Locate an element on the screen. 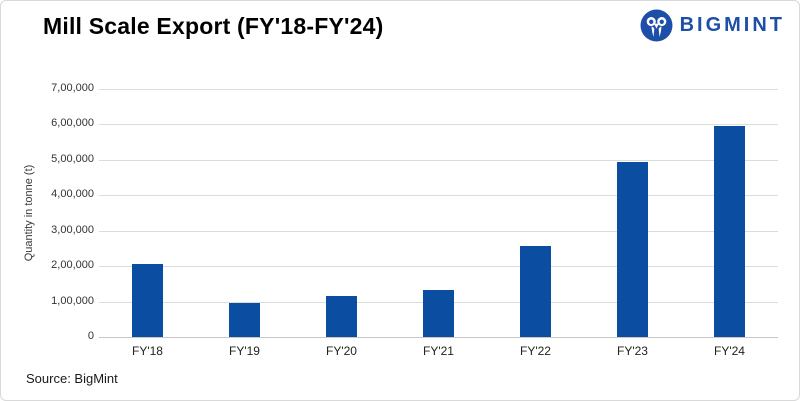 This screenshot has height=401, width=800. chart-title: Mill Scale Export (FY'18-FY'24) is located at coordinates (213, 26).